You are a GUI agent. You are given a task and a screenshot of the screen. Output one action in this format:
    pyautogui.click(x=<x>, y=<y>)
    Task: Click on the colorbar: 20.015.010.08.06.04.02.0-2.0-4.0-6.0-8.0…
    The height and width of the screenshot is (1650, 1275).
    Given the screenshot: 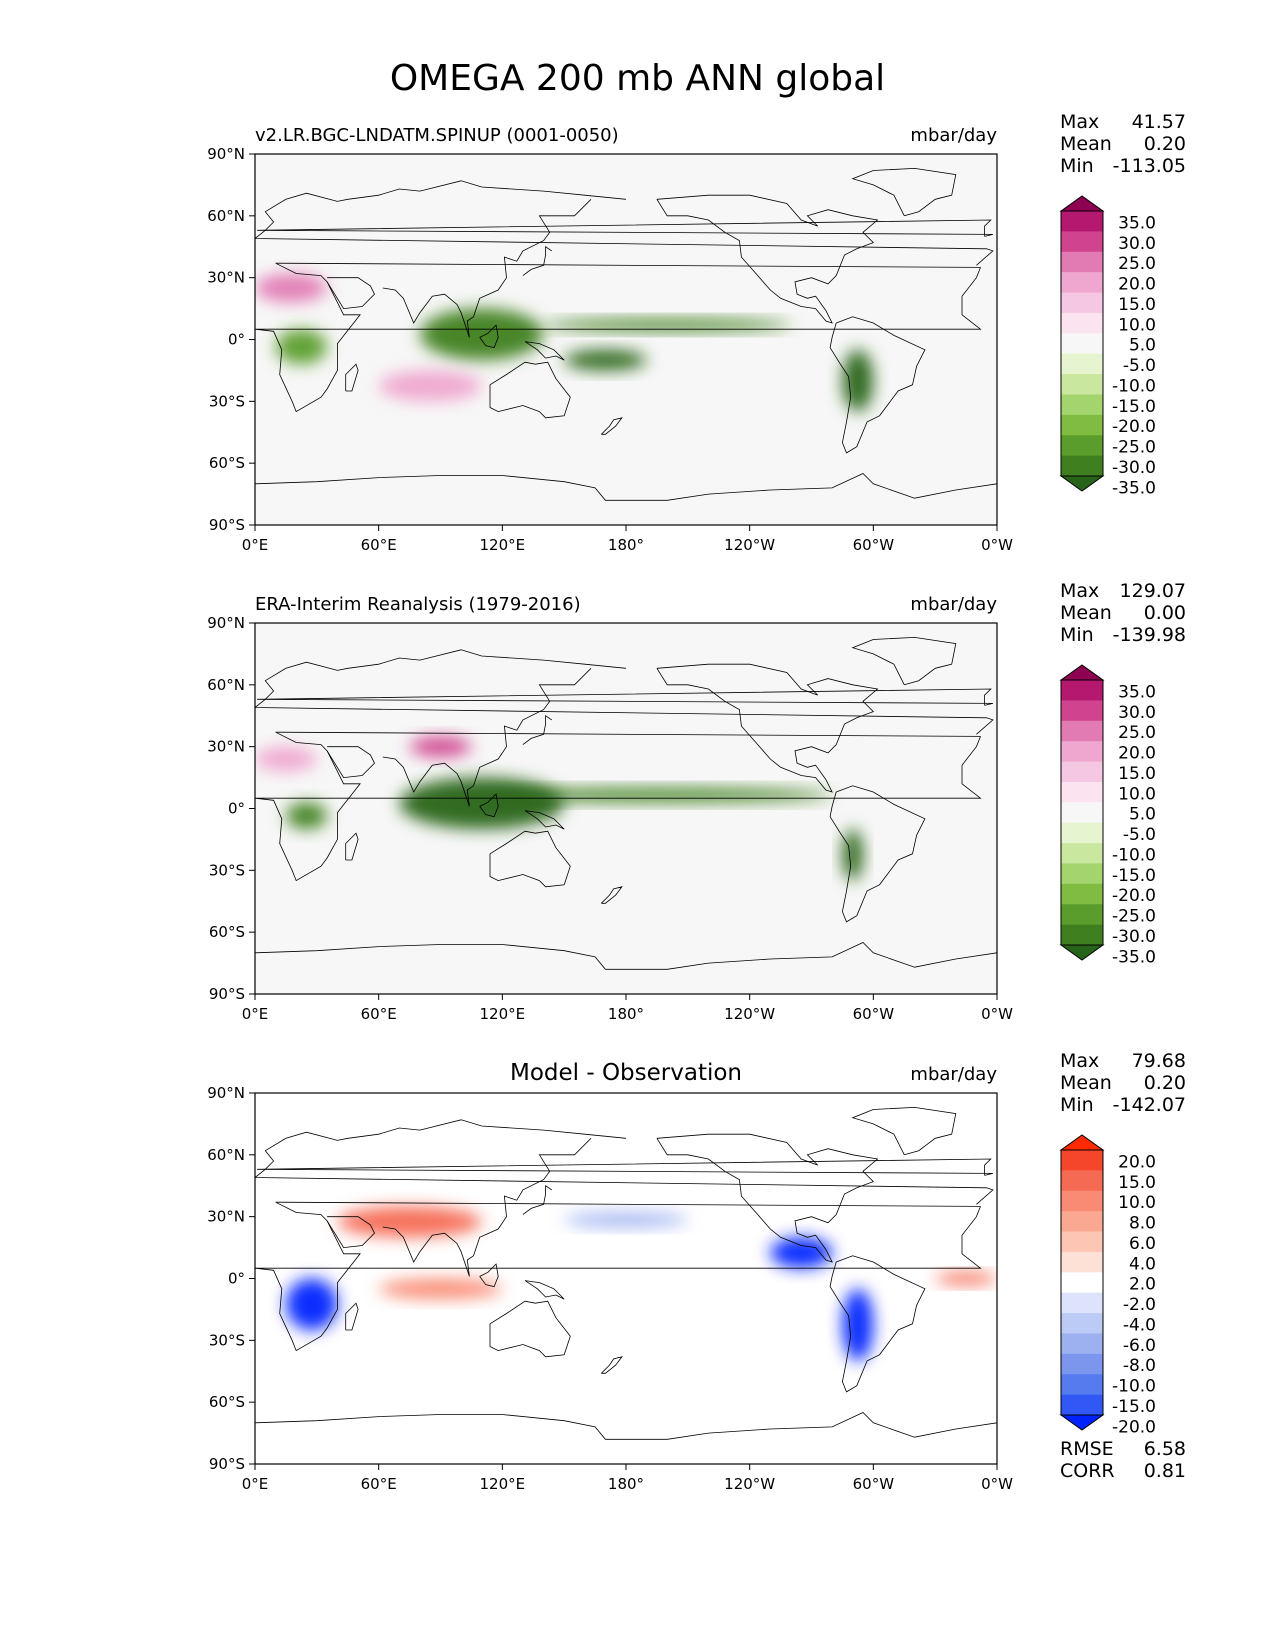 What is the action you would take?
    pyautogui.click(x=1107, y=1285)
    